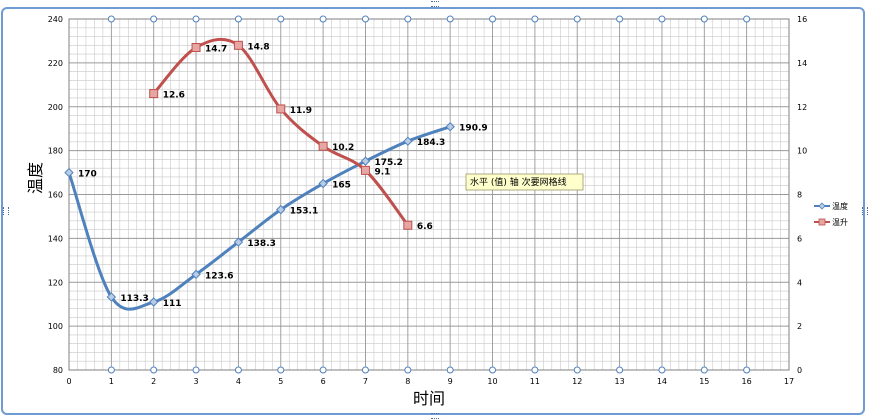 The width and height of the screenshot is (870, 419). What do you see at coordinates (865, 211) in the screenshot?
I see `right-resize-handle` at bounding box center [865, 211].